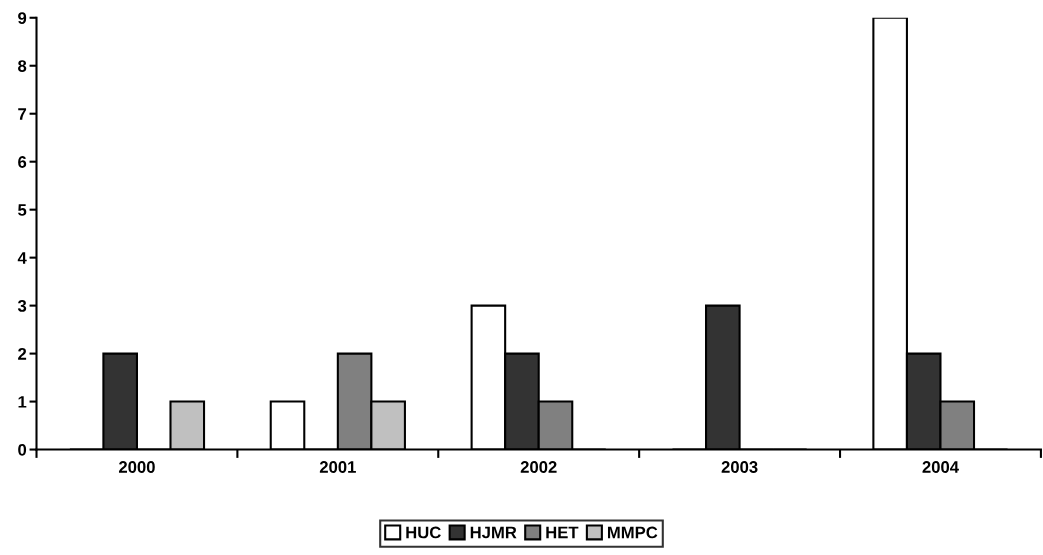 The height and width of the screenshot is (555, 1043). Describe the element at coordinates (22, 354) in the screenshot. I see `y-tick-label: 2` at that location.